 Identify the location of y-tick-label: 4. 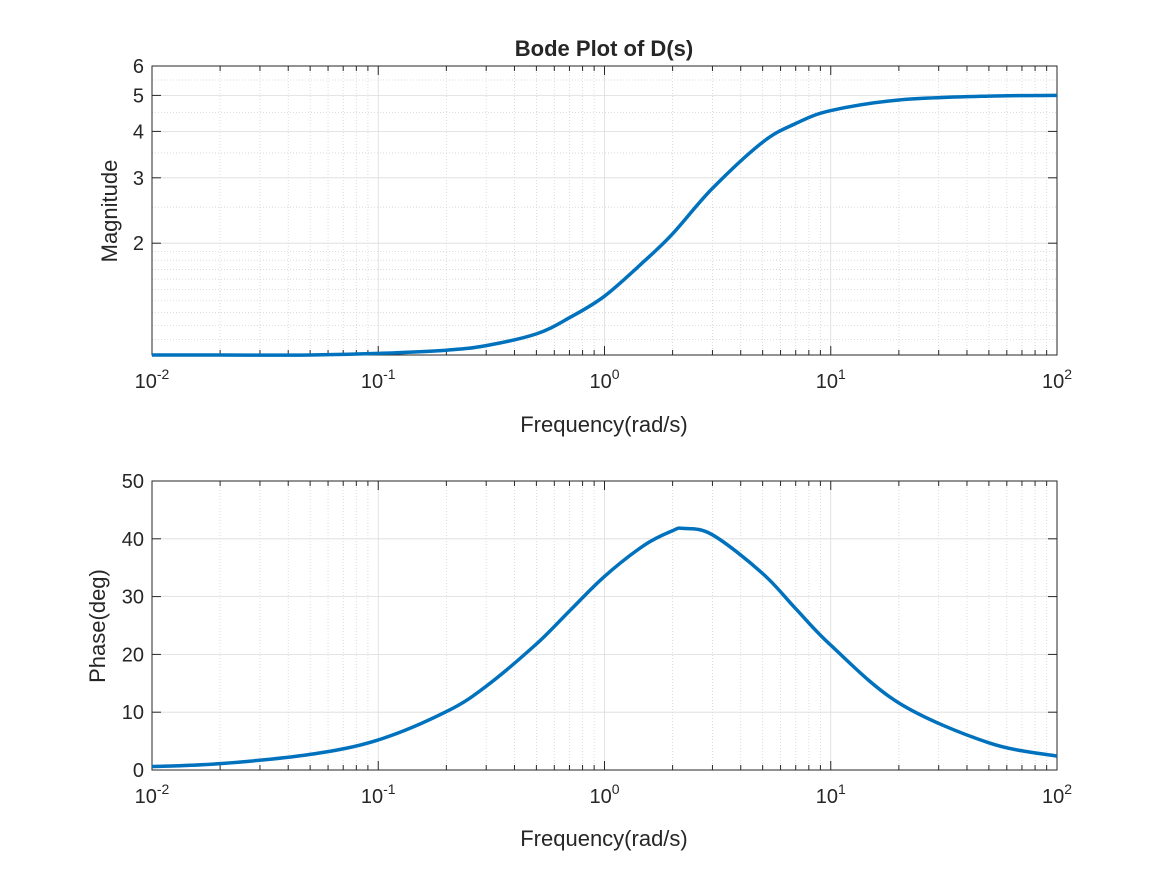
(138, 132).